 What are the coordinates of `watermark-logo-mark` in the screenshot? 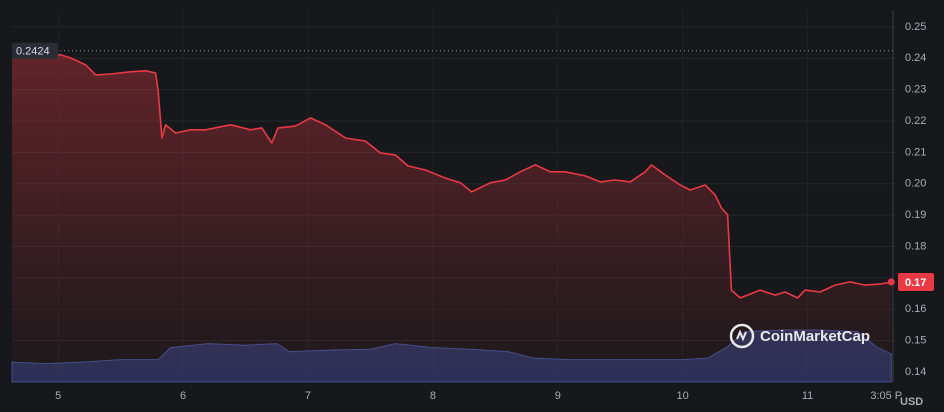 It's located at (741, 335).